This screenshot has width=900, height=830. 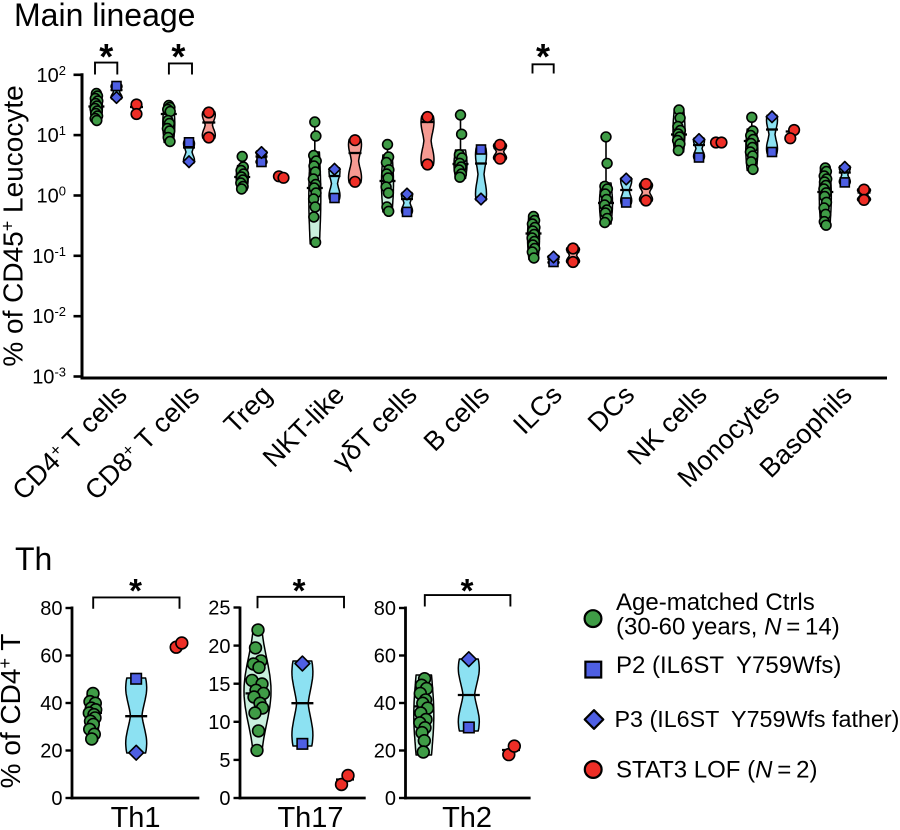 I want to click on svg-text: % of CD4+ T, so click(x=13, y=711).